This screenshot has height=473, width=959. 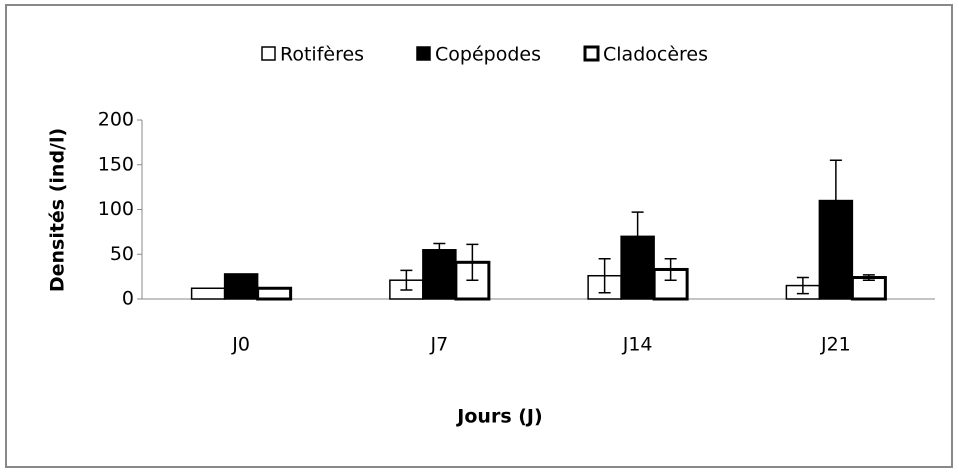 What do you see at coordinates (498, 417) in the screenshot?
I see `x-axis-label: Jours (J)` at bounding box center [498, 417].